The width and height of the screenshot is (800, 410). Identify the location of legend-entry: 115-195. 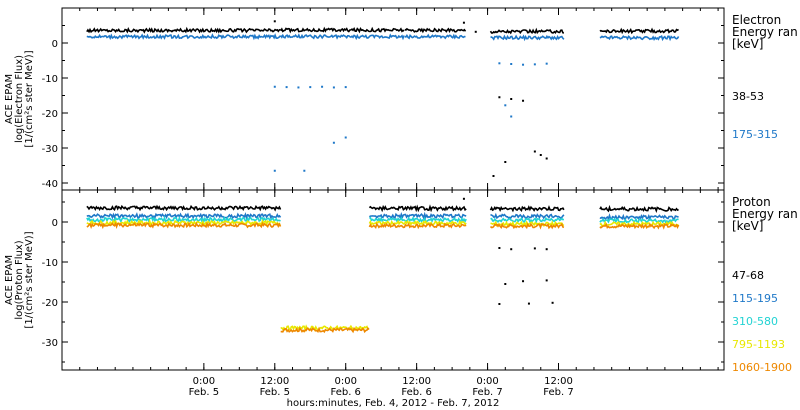
(755, 298).